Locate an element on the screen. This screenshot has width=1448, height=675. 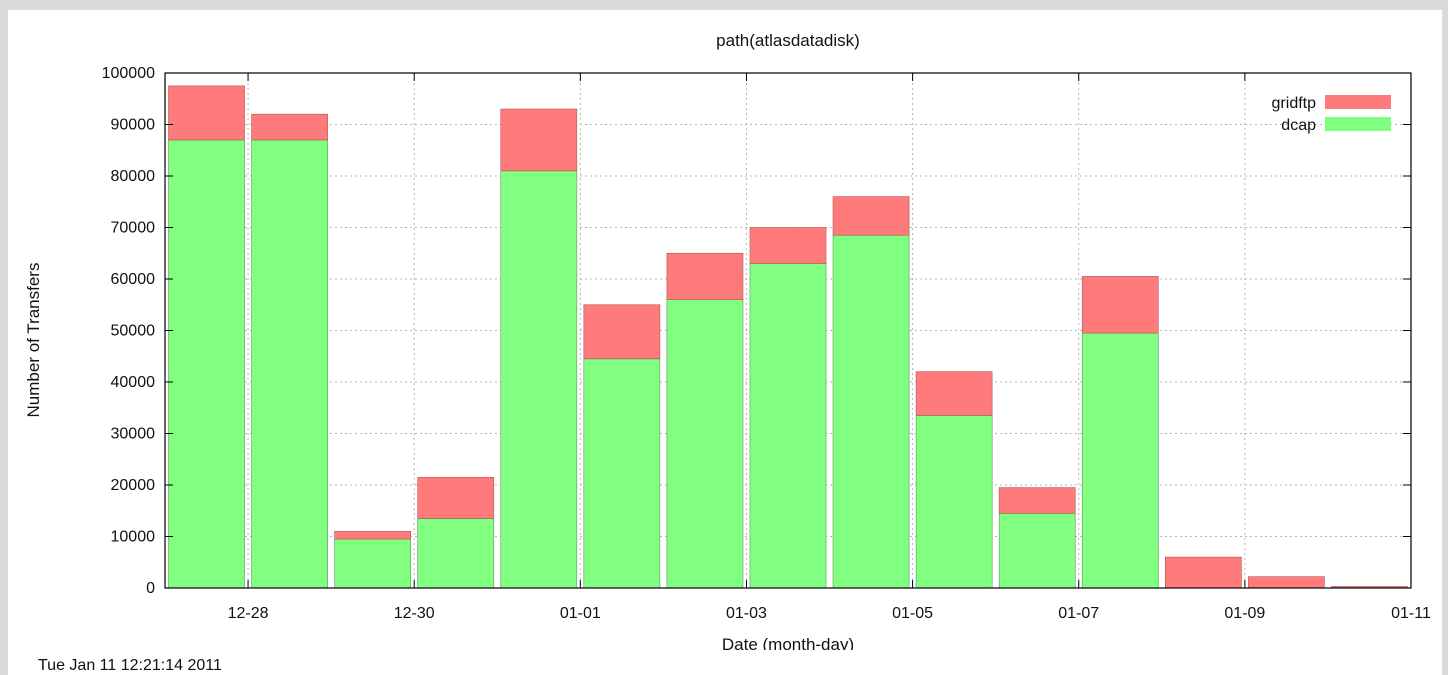
y-axis-title: Number of Transfers is located at coordinates (33, 340).